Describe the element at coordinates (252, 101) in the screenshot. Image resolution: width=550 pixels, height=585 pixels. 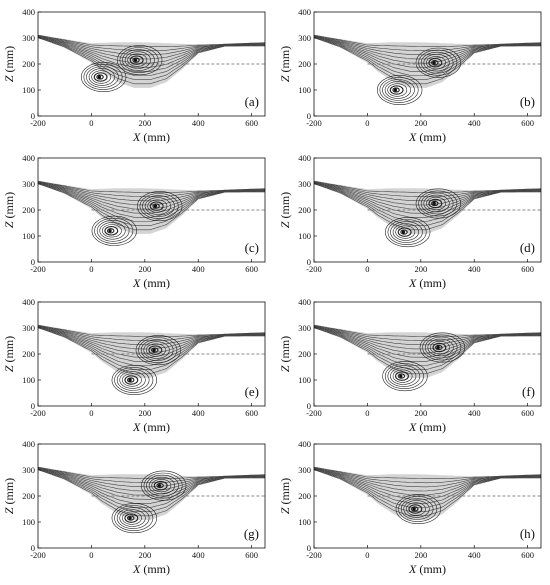
I see `panel-label: (a)` at that location.